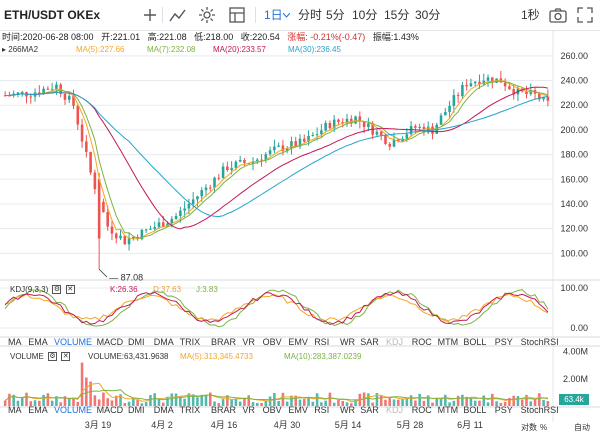 The height and width of the screenshot is (433, 600). Describe the element at coordinates (530, 15) in the screenshot. I see `timer-label: 1秒` at that location.